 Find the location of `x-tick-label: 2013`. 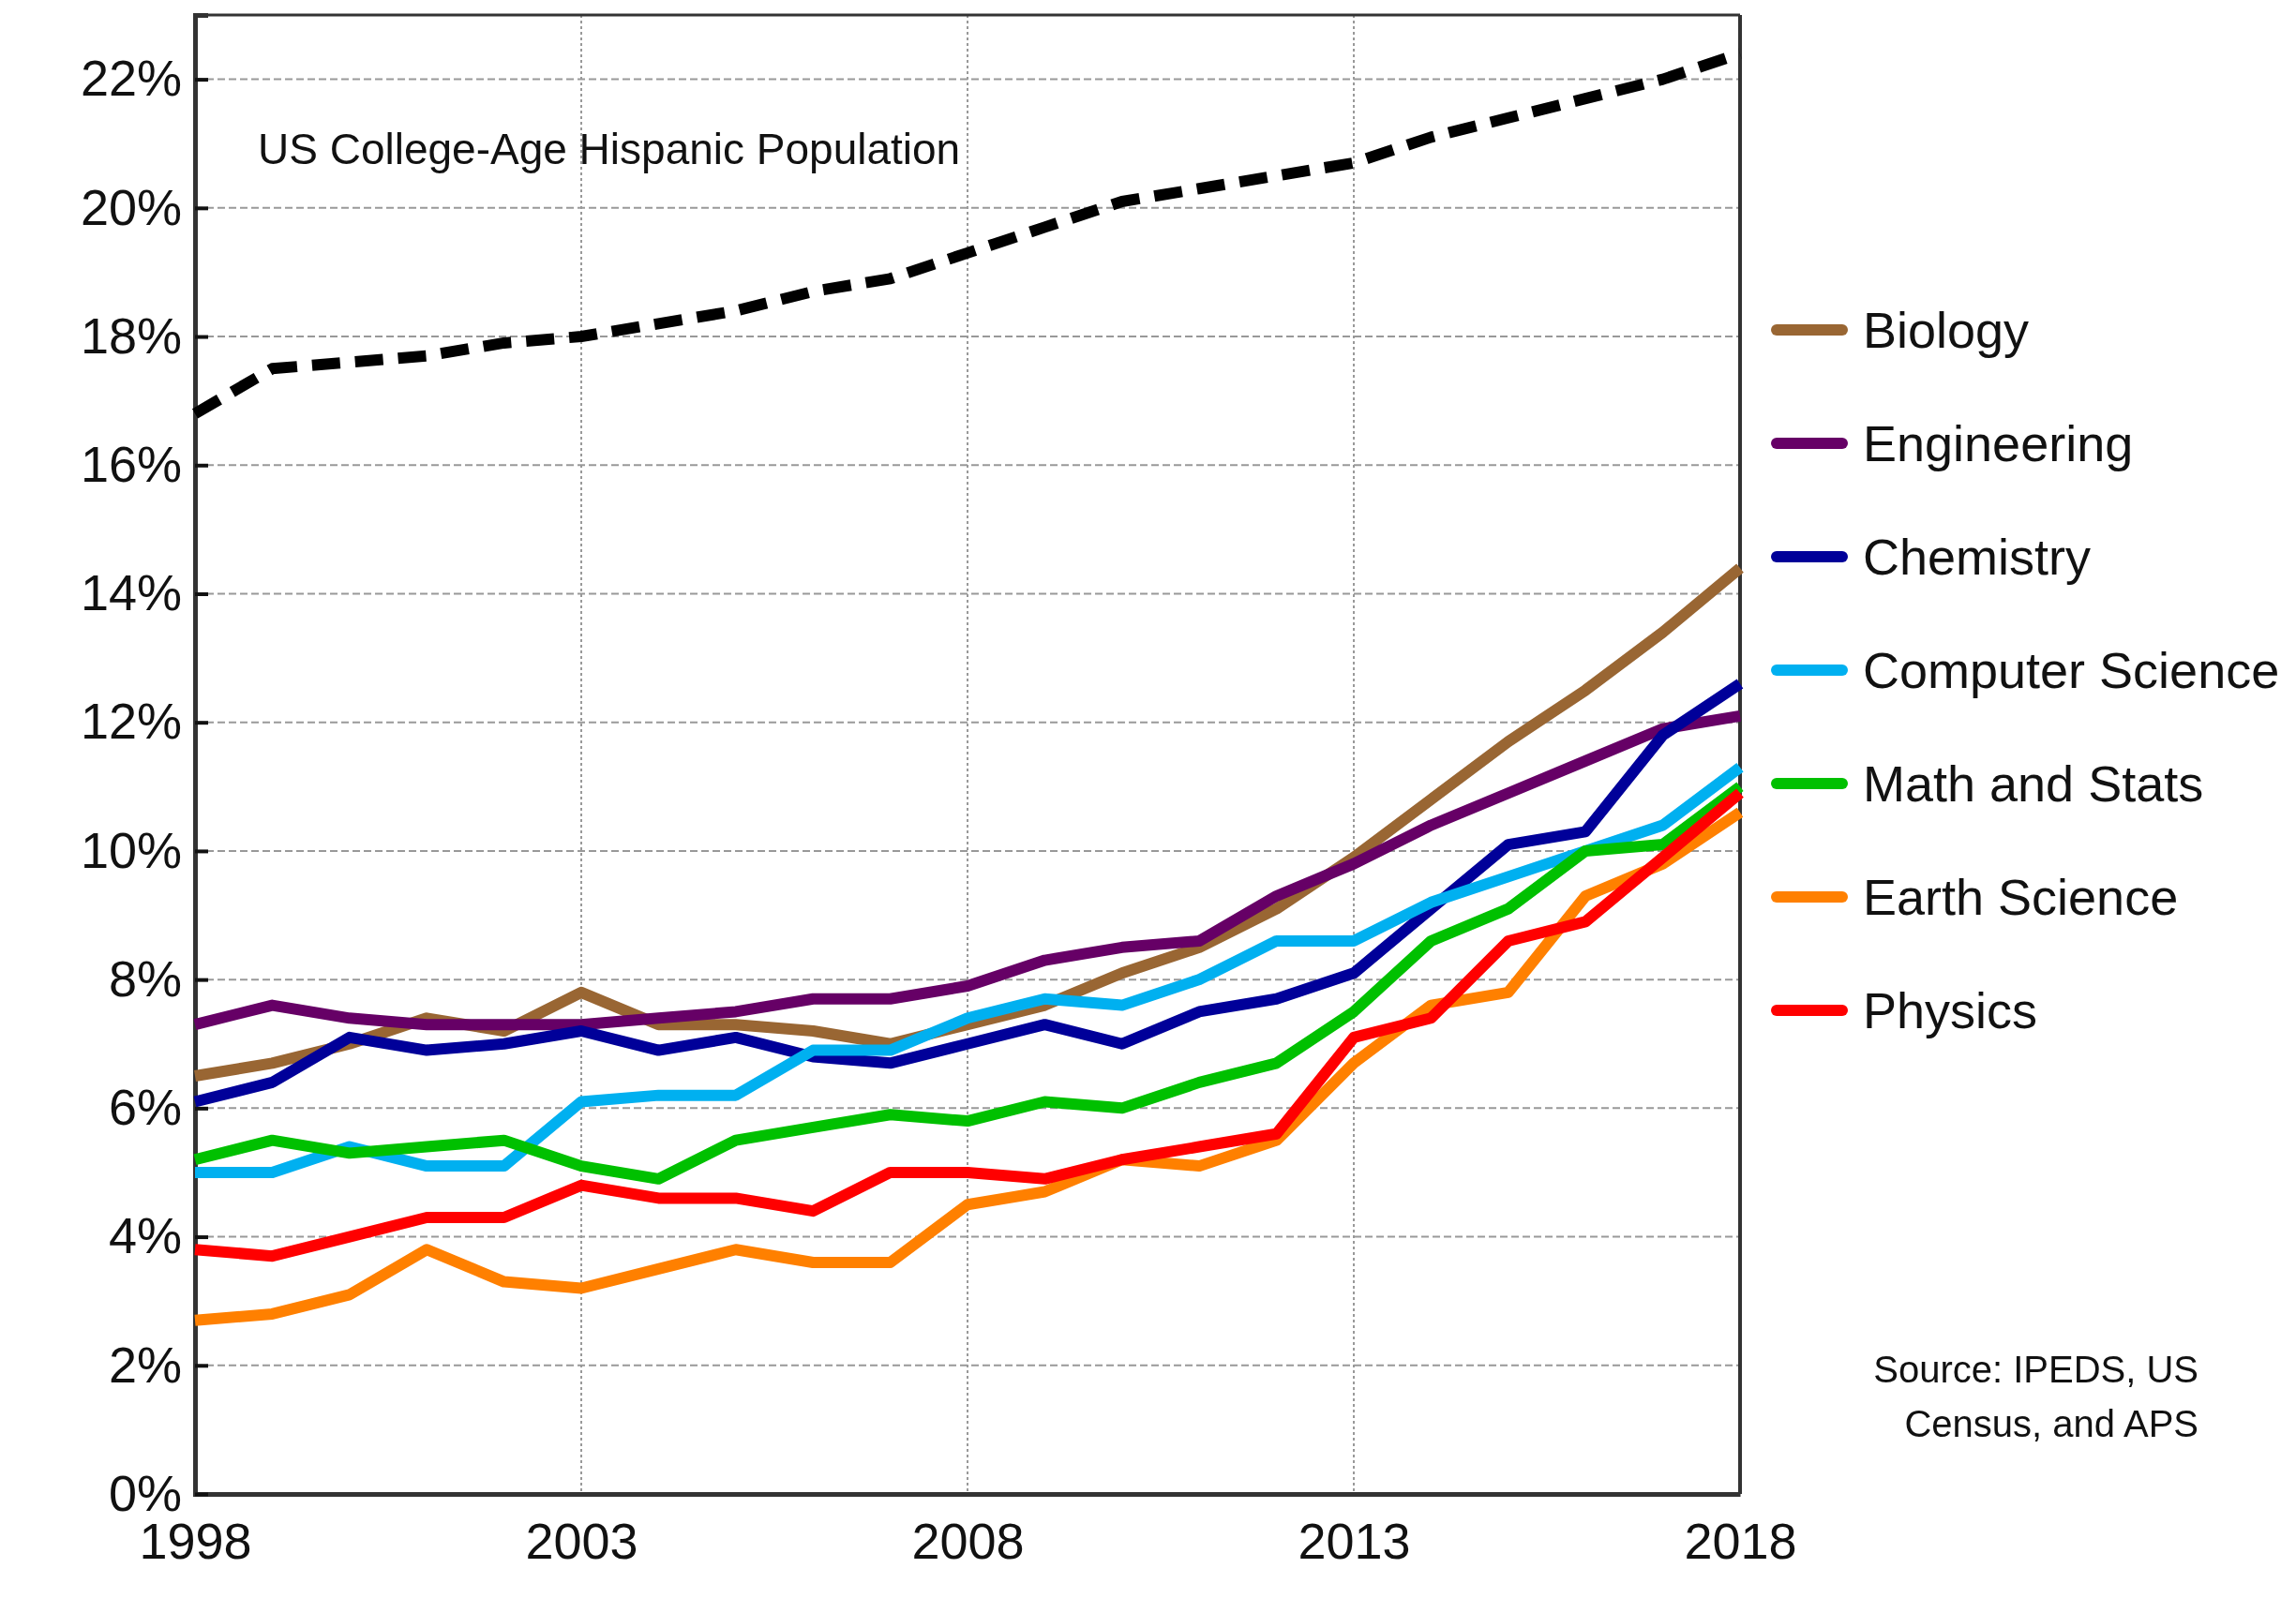

x-tick-label: 2013 is located at coordinates (1354, 1540).